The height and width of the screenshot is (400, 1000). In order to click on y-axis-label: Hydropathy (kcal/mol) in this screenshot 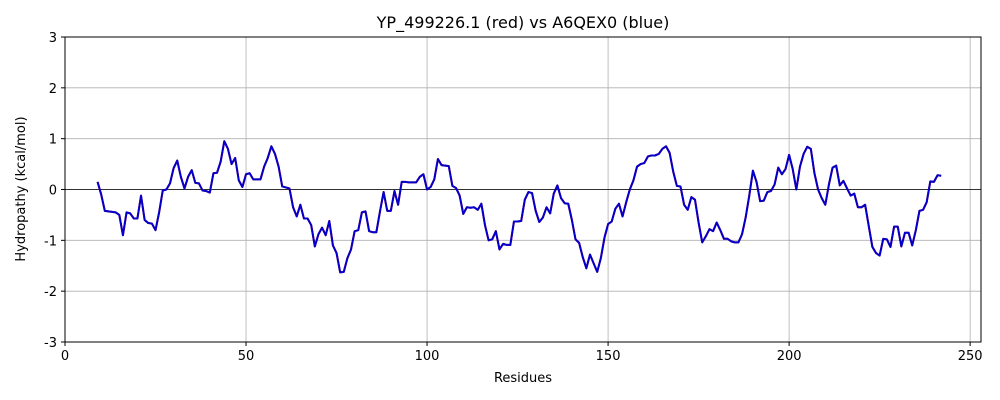, I will do `click(21, 188)`.